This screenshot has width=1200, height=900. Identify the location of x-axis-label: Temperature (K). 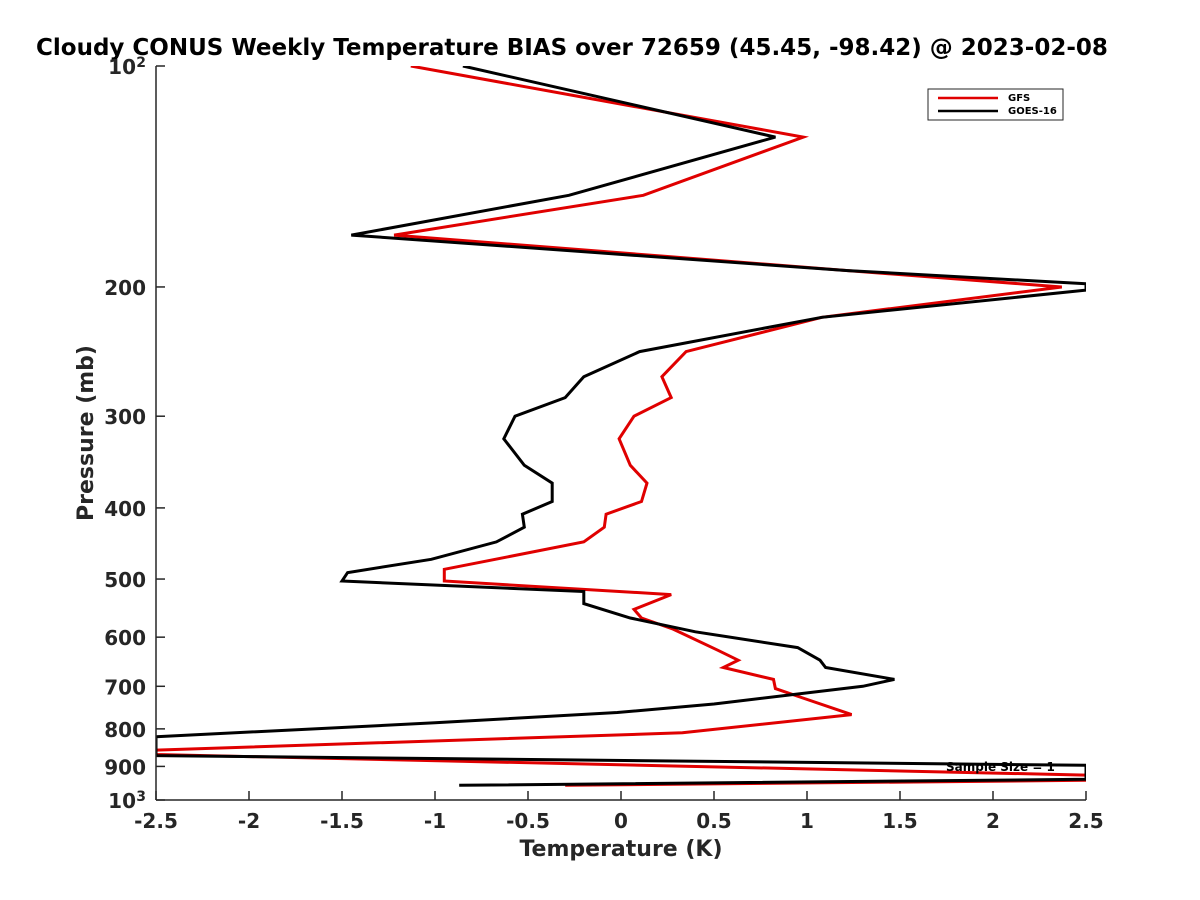
(620, 849).